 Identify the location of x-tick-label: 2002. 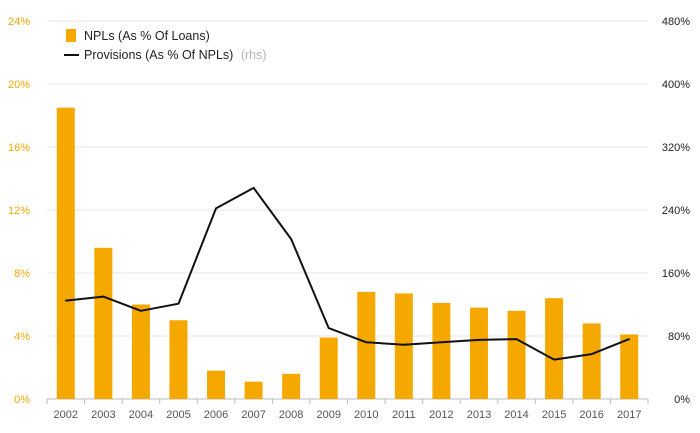
(66, 415).